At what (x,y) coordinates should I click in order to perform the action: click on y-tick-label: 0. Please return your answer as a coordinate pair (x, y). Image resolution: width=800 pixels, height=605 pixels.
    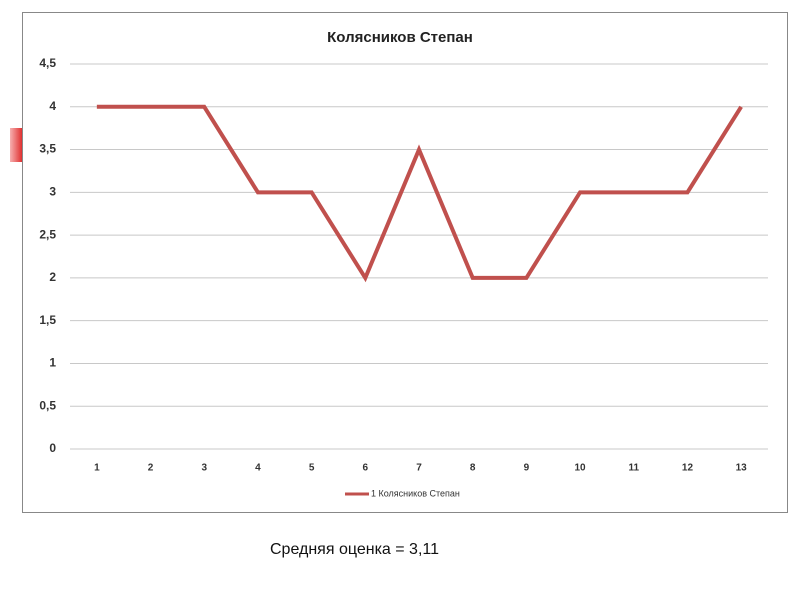
    Looking at the image, I should click on (52, 448).